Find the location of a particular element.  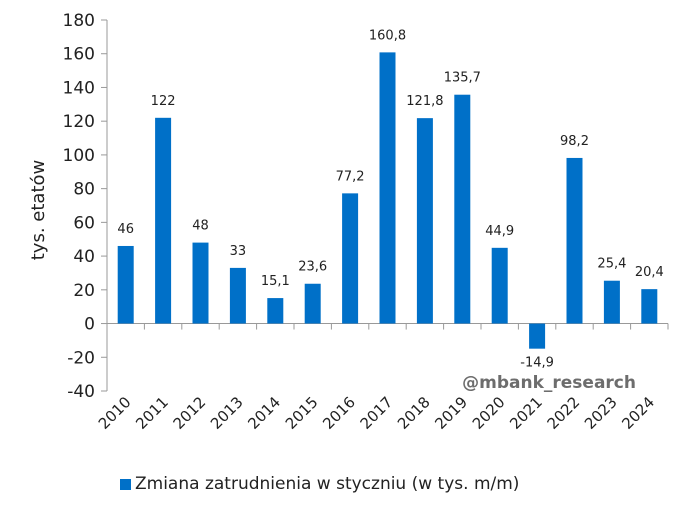

y-tick-label: 160 is located at coordinates (79, 55).